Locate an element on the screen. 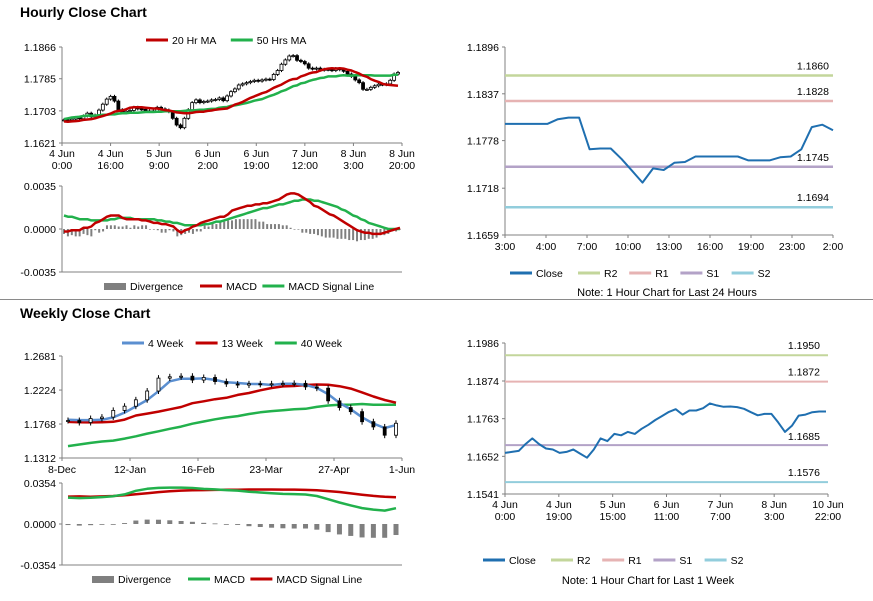 The width and height of the screenshot is (873, 601). hourly-levels-x-tick: 19:00 is located at coordinates (751, 247).